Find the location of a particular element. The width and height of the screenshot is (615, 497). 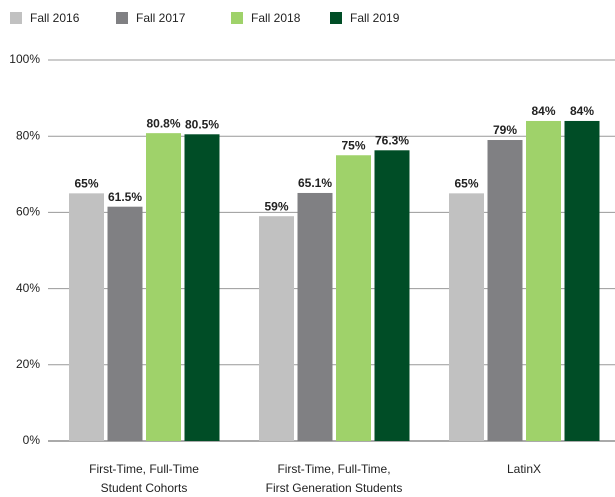

value-label: 59% is located at coordinates (276, 206).